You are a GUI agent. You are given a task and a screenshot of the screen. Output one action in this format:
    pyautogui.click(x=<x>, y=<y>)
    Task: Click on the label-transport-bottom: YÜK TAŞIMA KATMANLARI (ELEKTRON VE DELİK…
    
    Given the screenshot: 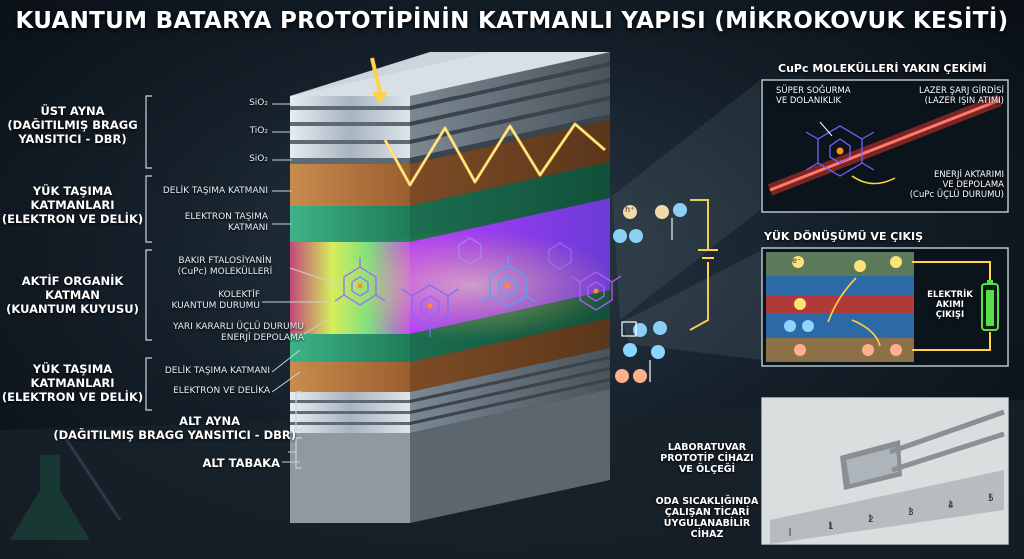 What is the action you would take?
    pyautogui.click(x=72, y=383)
    